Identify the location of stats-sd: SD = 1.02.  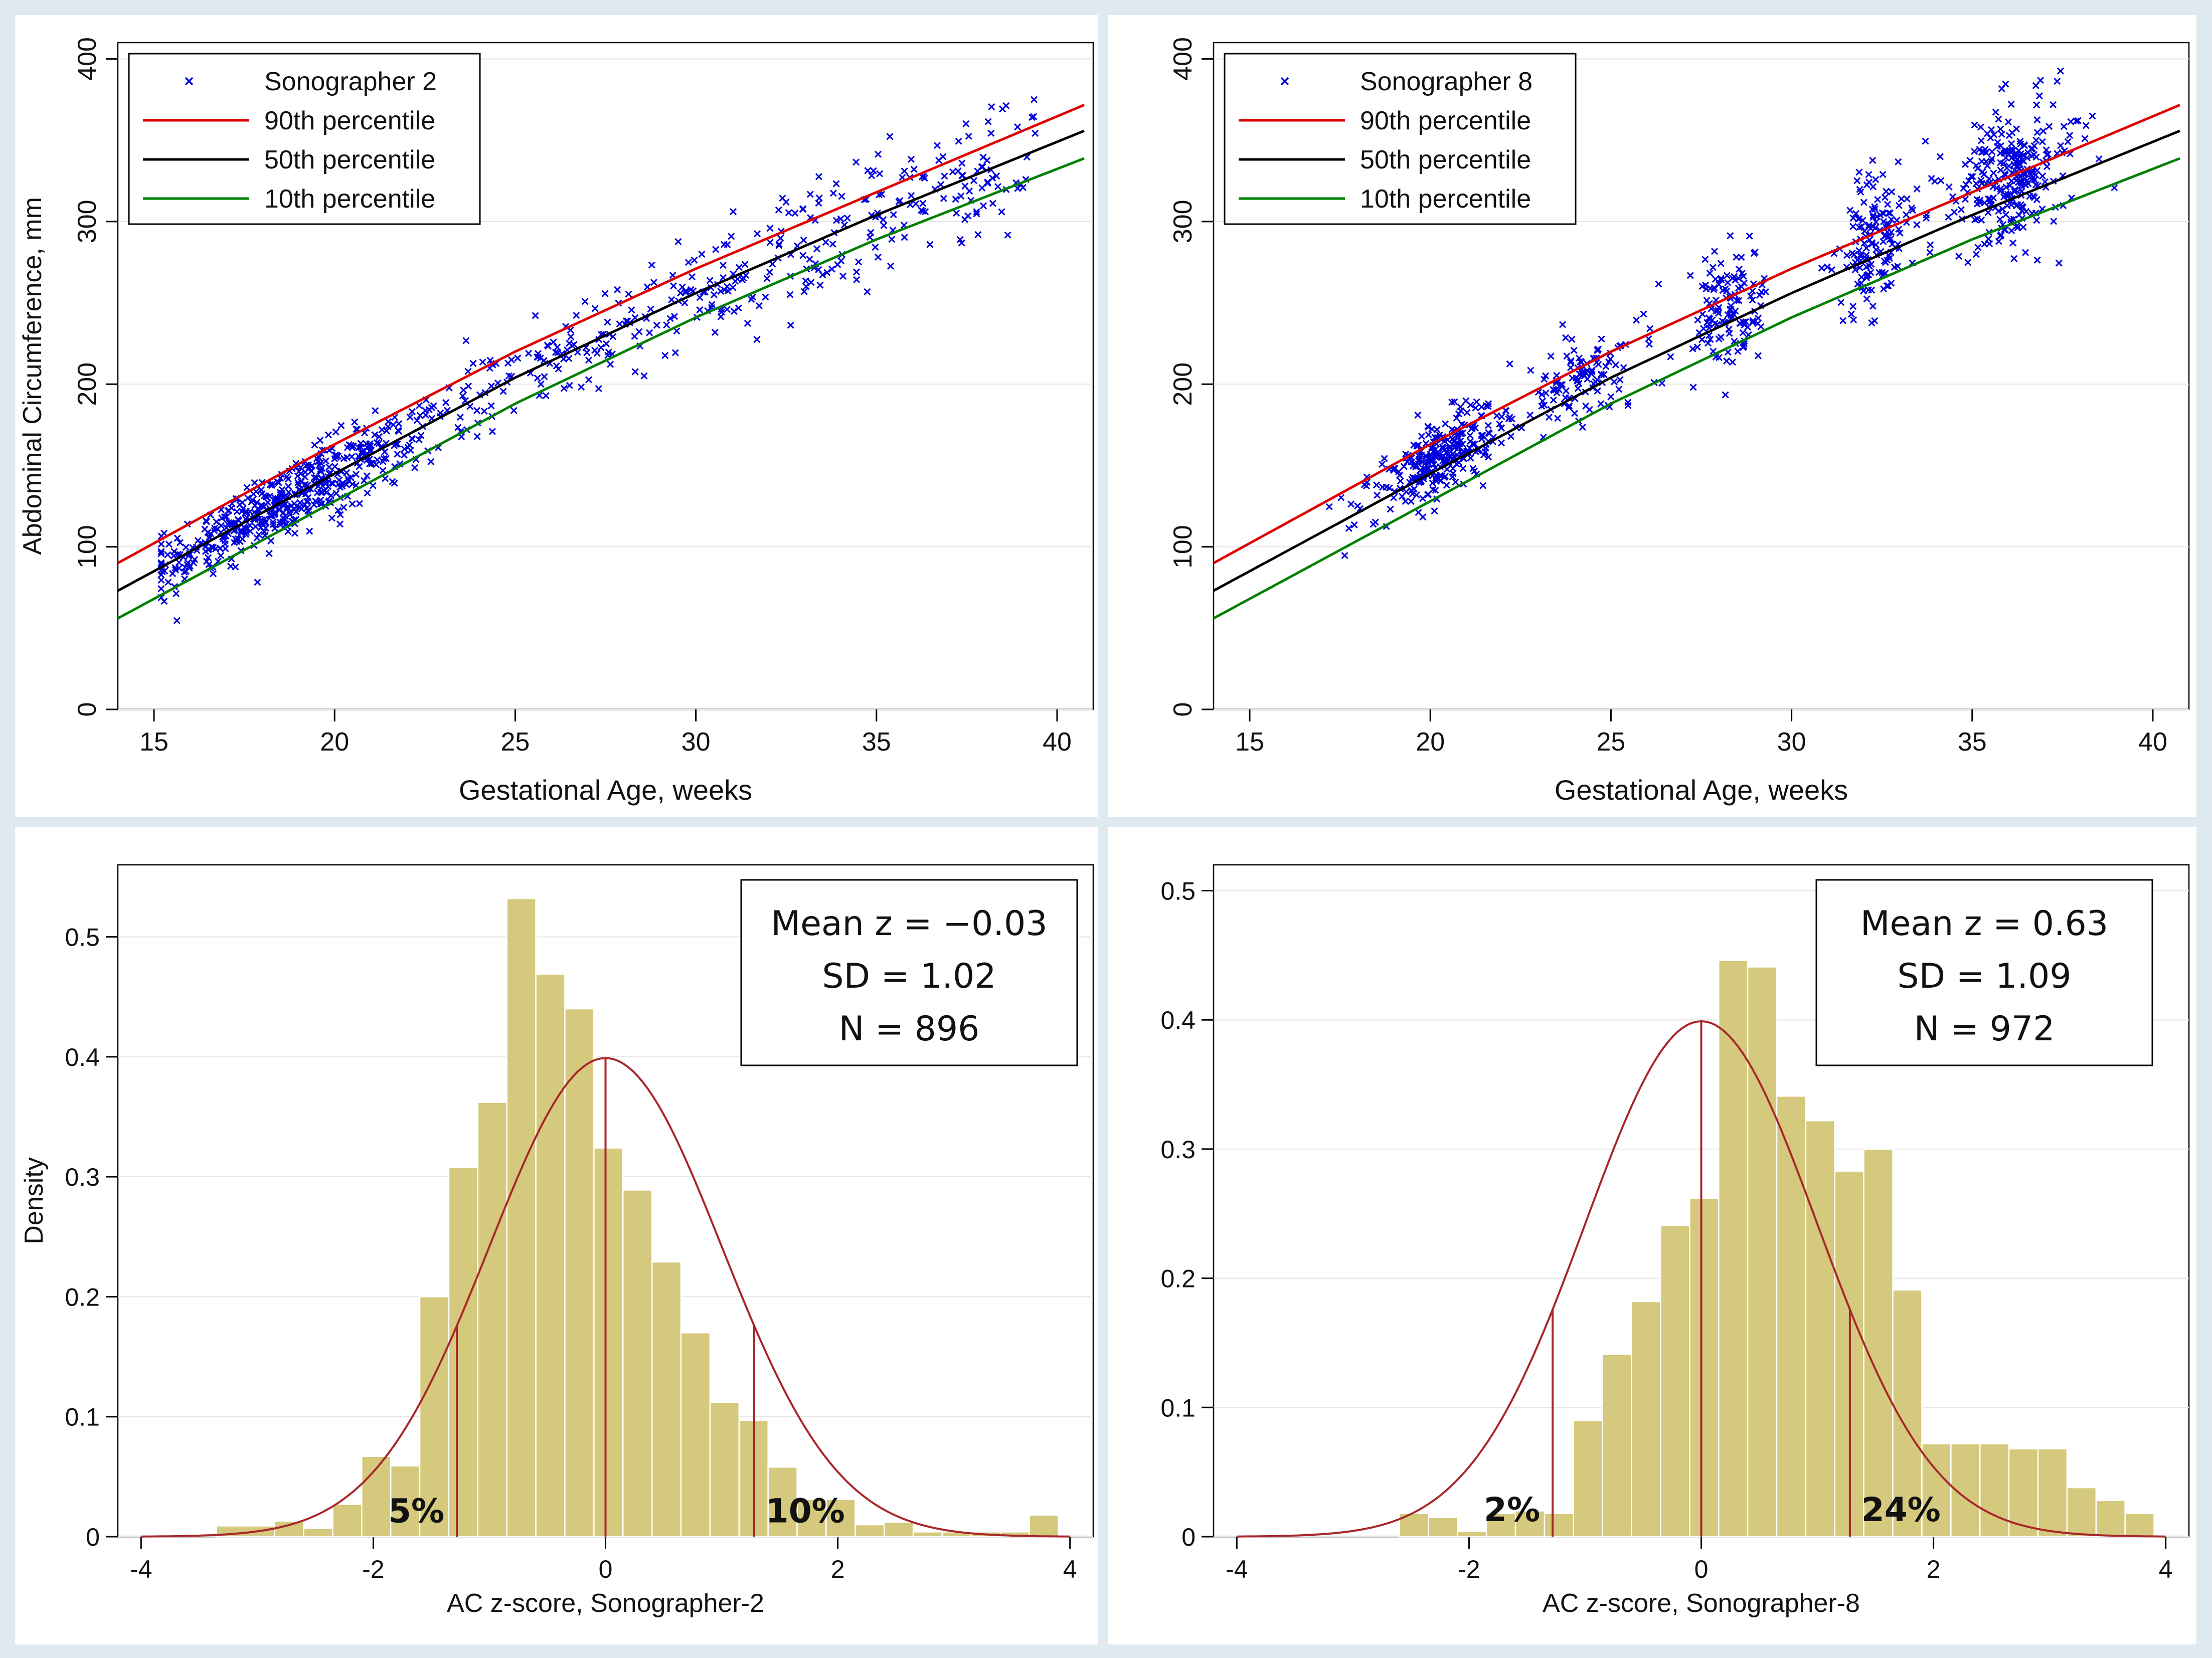
(909, 977).